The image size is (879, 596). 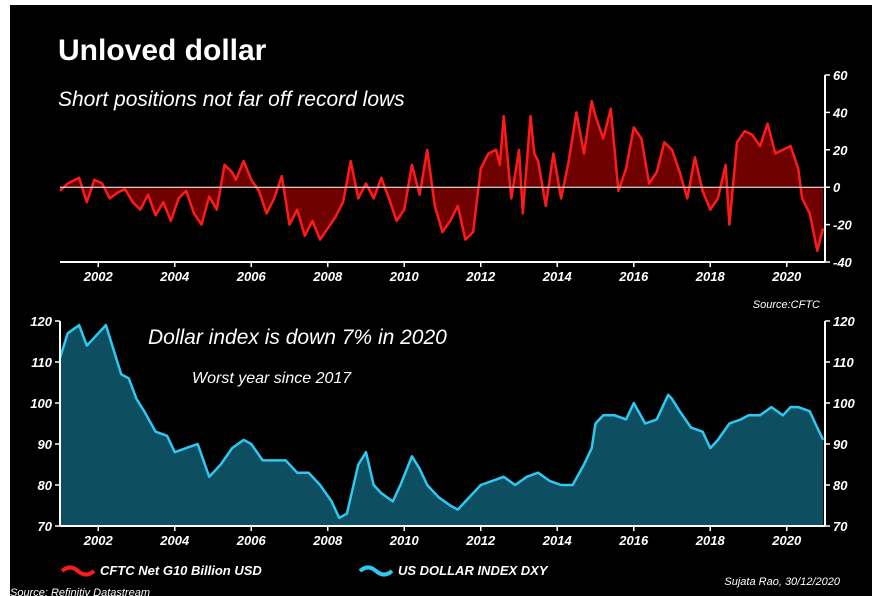 I want to click on x-tick-label-0-2010: 2010, so click(x=404, y=276).